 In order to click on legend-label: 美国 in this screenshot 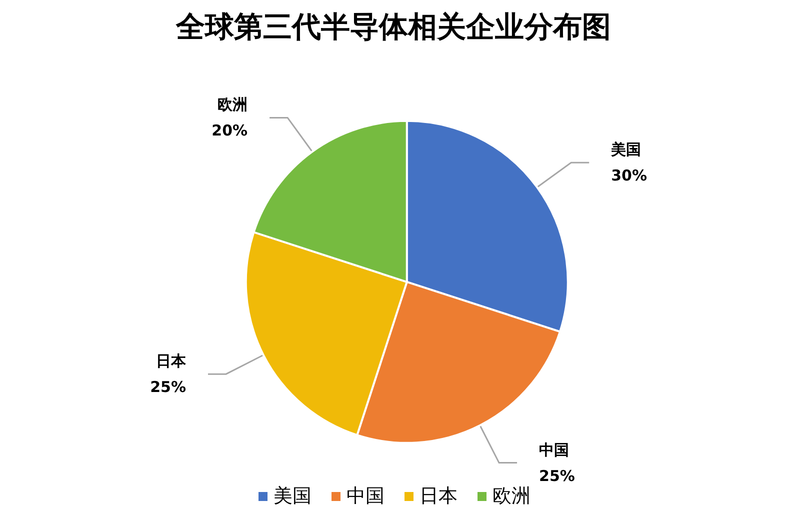, I will do `click(293, 496)`.